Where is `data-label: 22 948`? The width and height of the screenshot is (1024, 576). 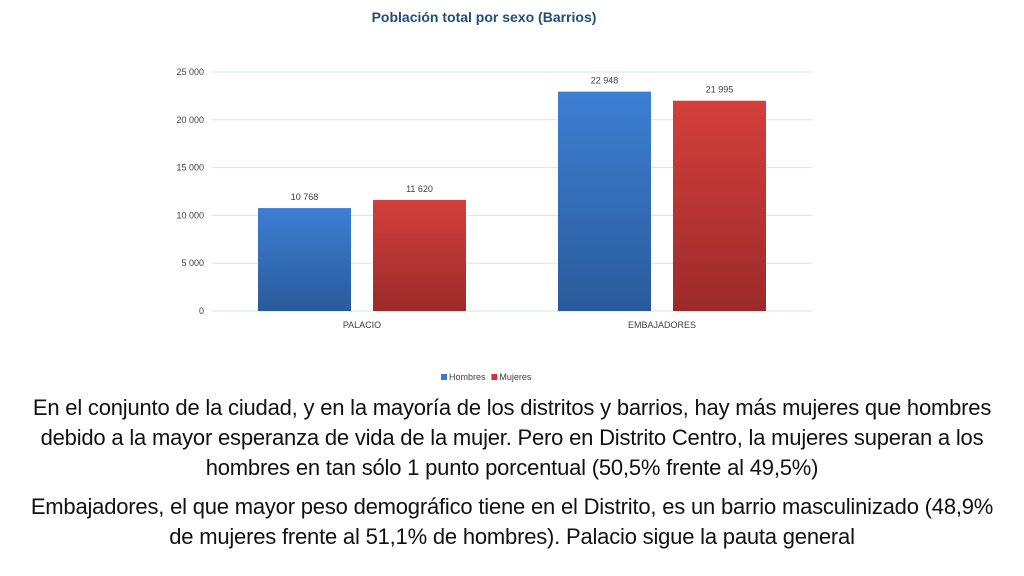 data-label: 22 948 is located at coordinates (605, 81).